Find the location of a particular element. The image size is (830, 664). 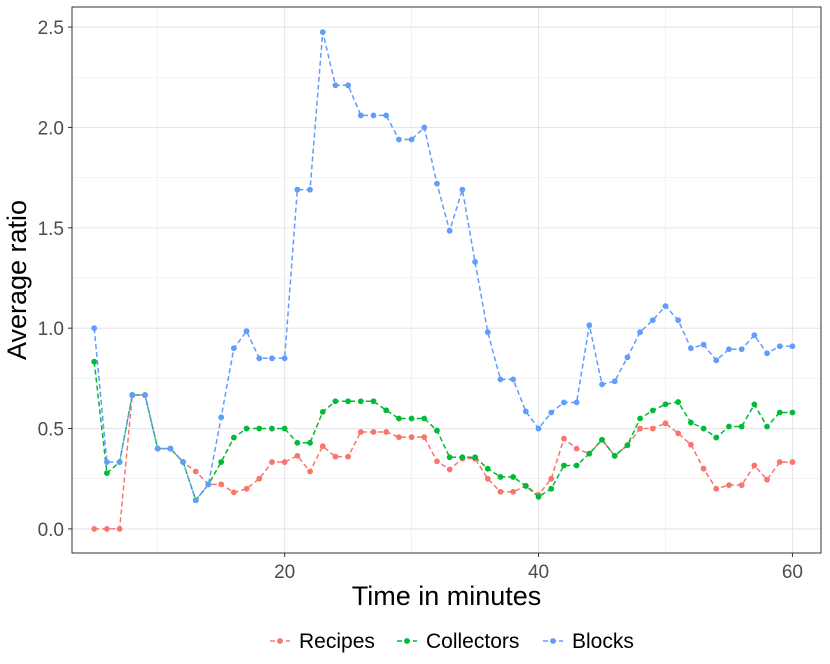

legend-item-recipes: Recipes is located at coordinates (322, 641).